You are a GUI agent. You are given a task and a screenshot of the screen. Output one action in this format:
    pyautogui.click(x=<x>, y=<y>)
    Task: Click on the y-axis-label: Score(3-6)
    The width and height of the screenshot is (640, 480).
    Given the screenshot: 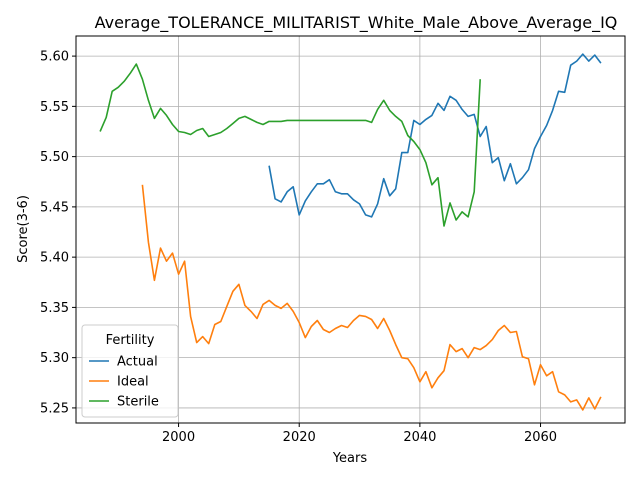 What is the action you would take?
    pyautogui.click(x=23, y=229)
    